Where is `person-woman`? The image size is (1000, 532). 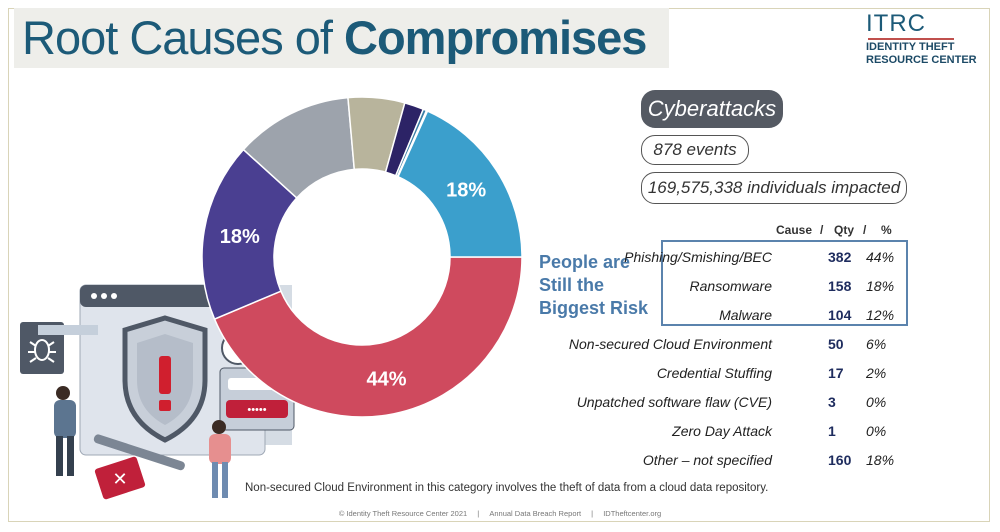
person-woman is located at coordinates (220, 459).